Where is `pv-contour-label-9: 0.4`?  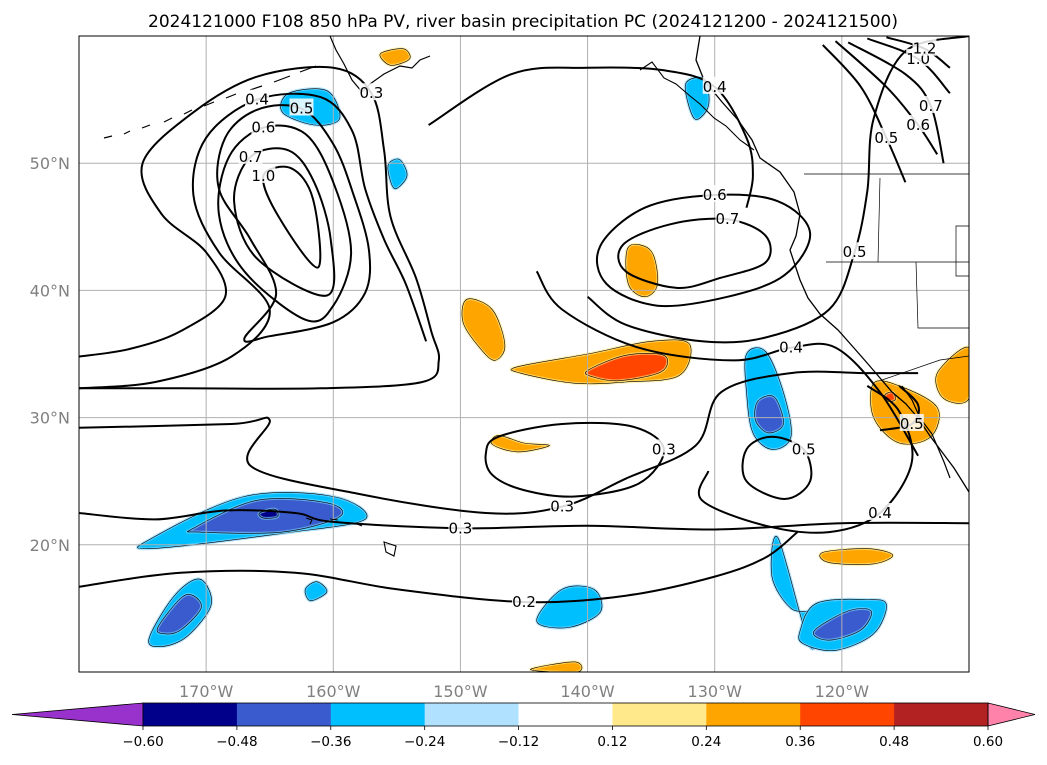 pv-contour-label-9: 0.4 is located at coordinates (791, 348).